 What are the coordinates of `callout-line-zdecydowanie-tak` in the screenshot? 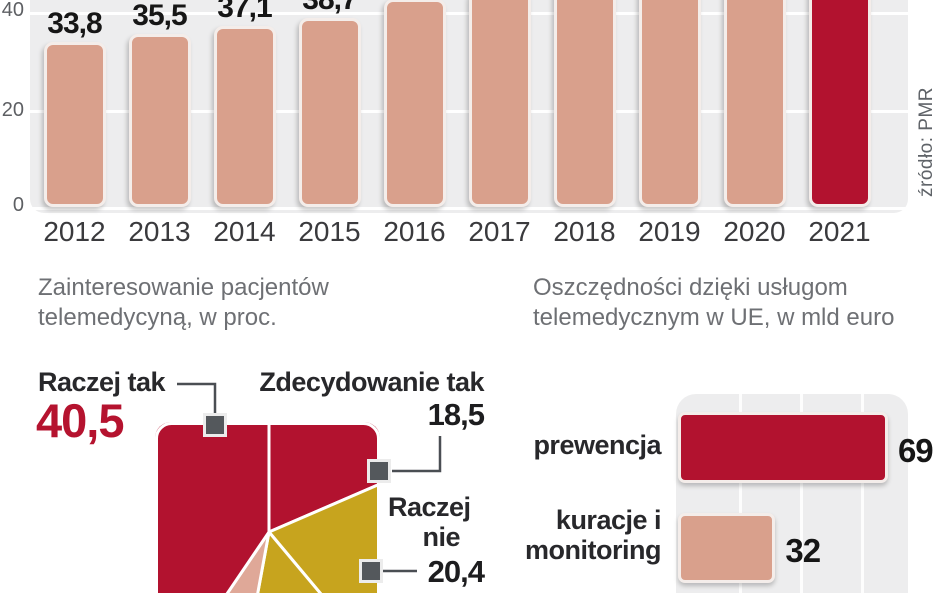 It's located at (417, 454).